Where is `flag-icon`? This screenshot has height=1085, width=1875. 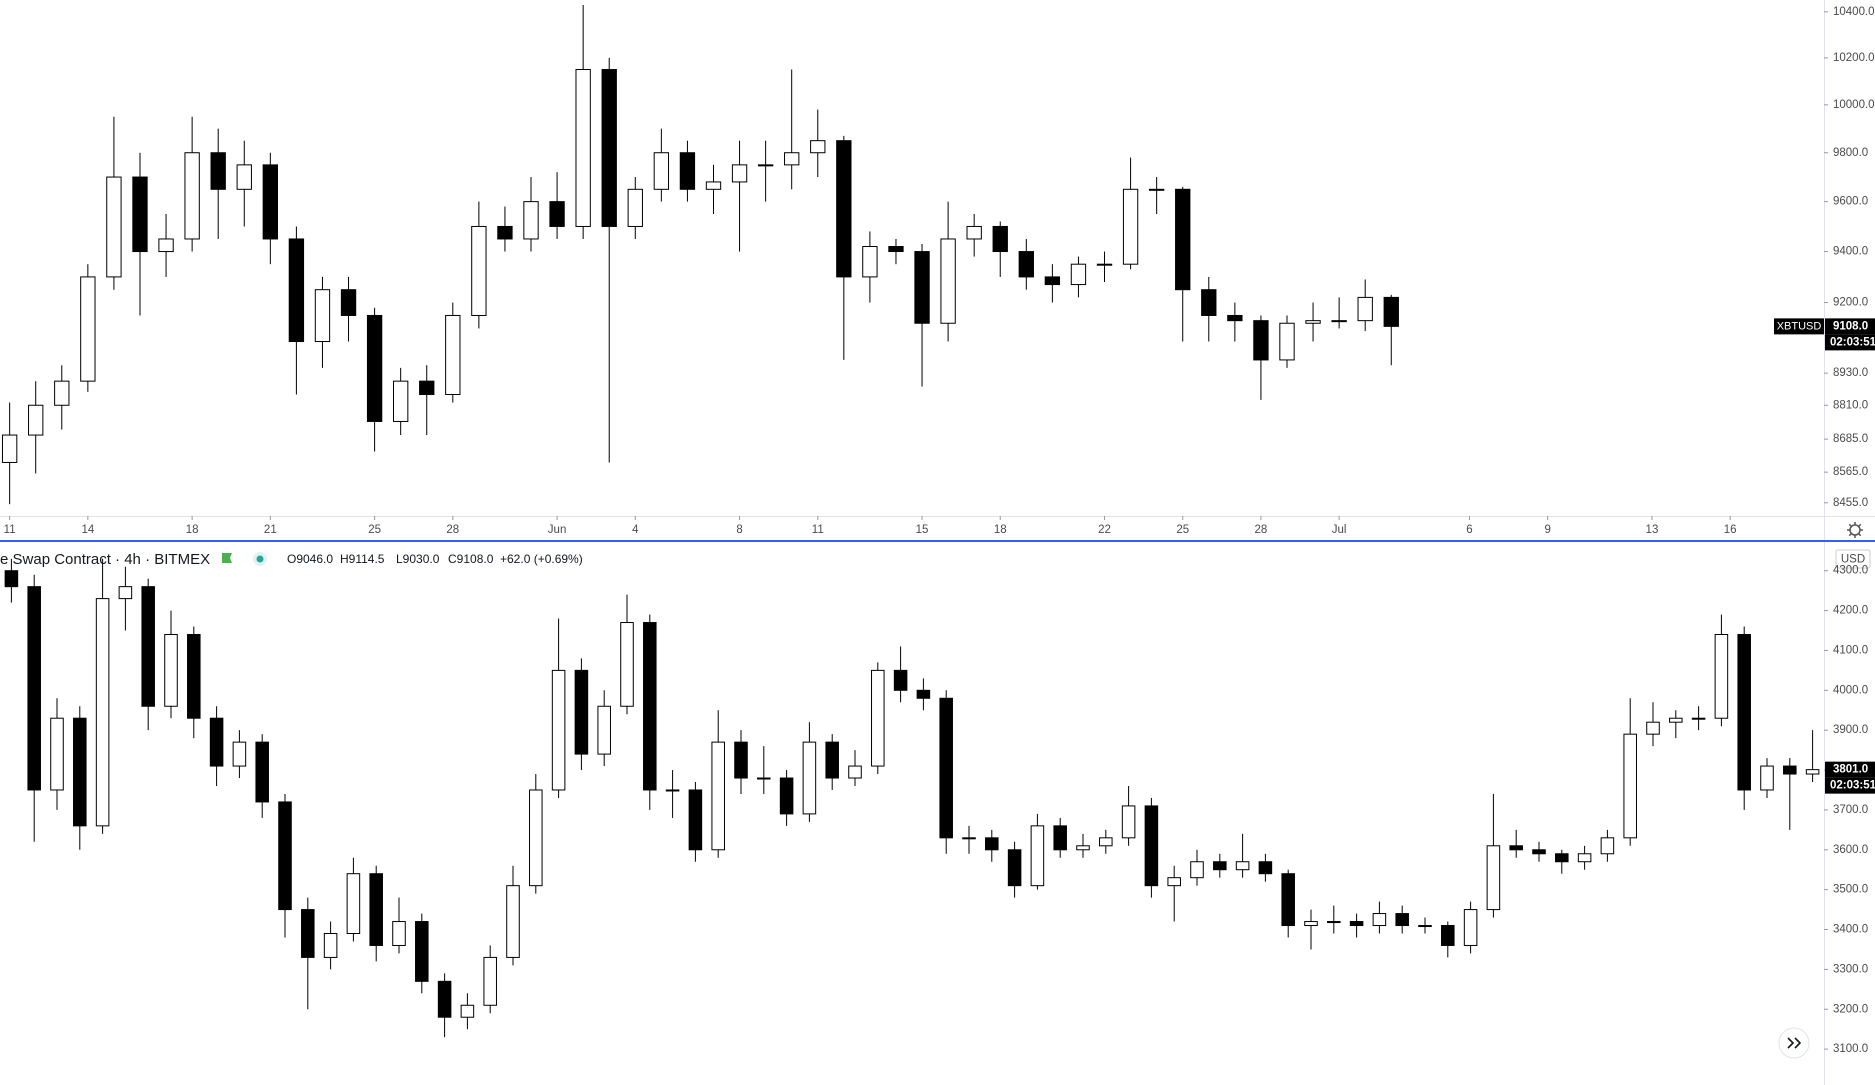
flag-icon is located at coordinates (227, 558).